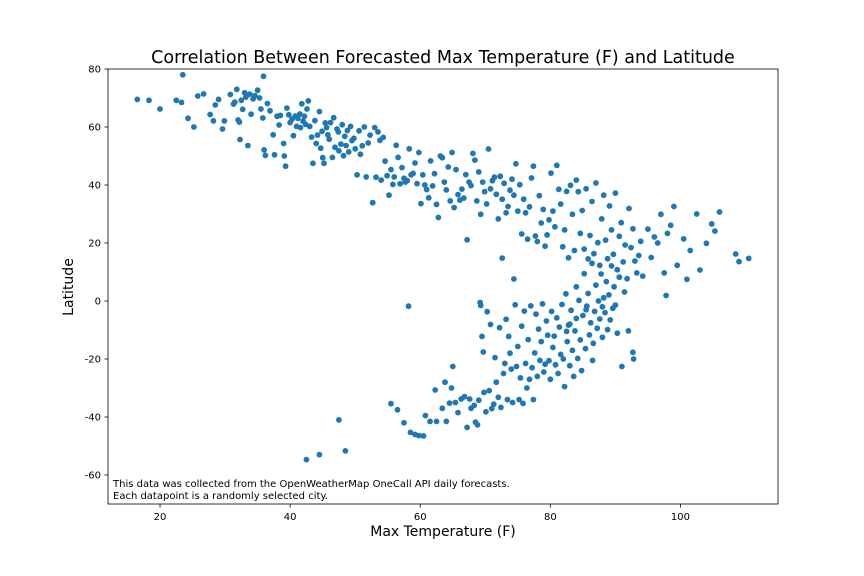  Describe the element at coordinates (443, 532) in the screenshot. I see `x-axis-label: Max Temperature (F)` at that location.